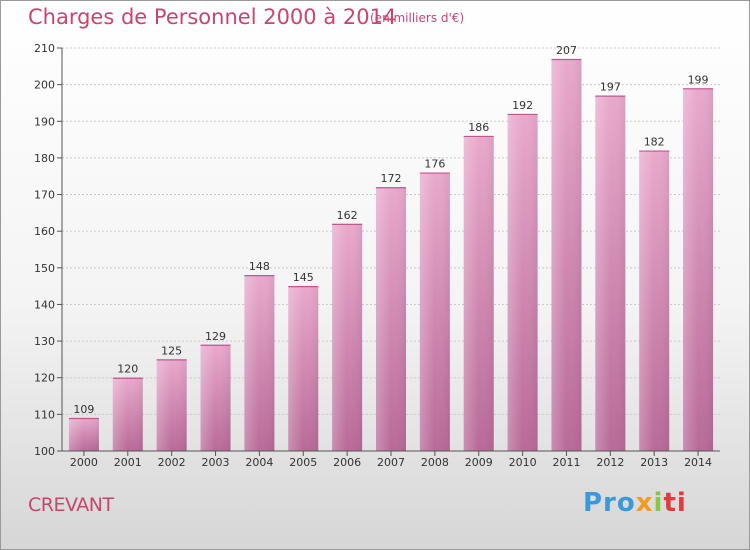 This screenshot has width=750, height=550. What do you see at coordinates (675, 503) in the screenshot?
I see `logo-part-4: ti` at bounding box center [675, 503].